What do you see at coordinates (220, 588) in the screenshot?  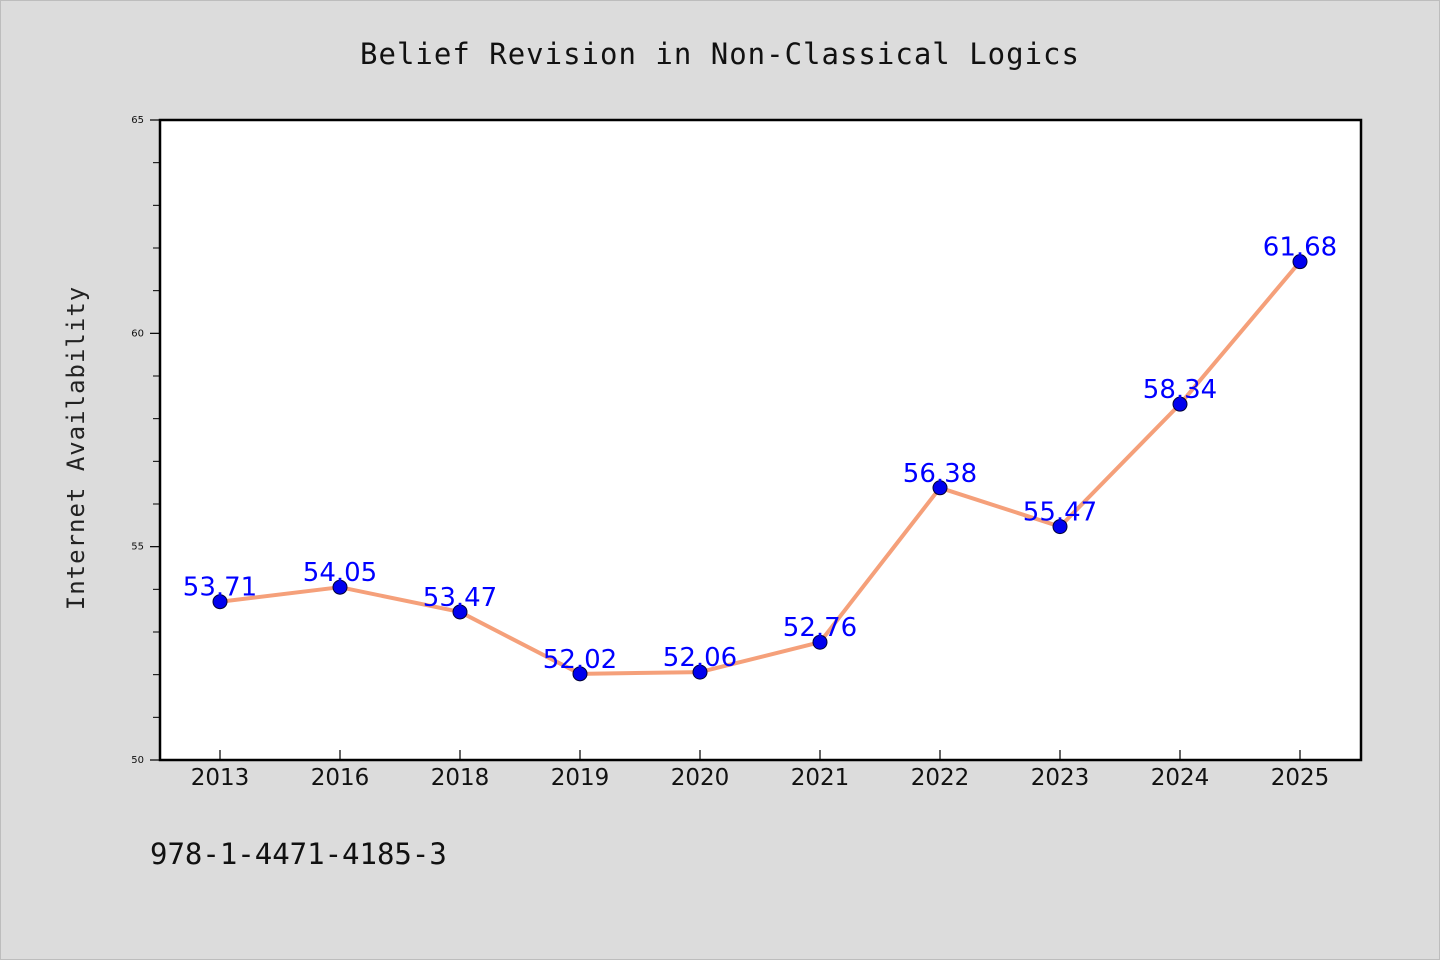 I see `data-label: 53.71` at bounding box center [220, 588].